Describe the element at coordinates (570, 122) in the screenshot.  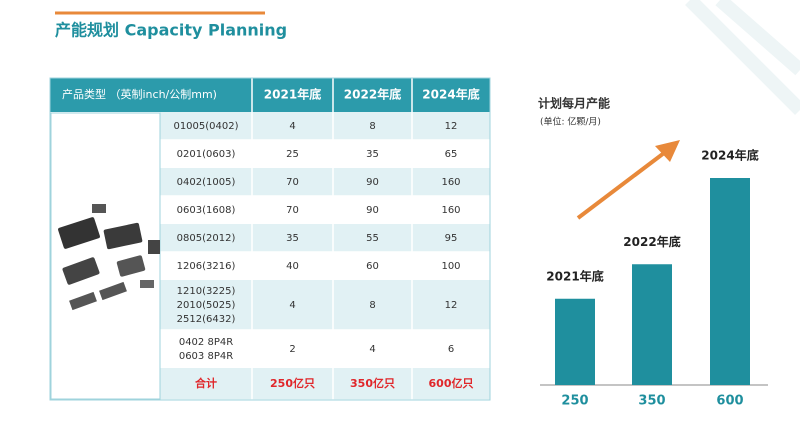
I see `chart-subtitle: (单位: 亿颗/月)` at that location.